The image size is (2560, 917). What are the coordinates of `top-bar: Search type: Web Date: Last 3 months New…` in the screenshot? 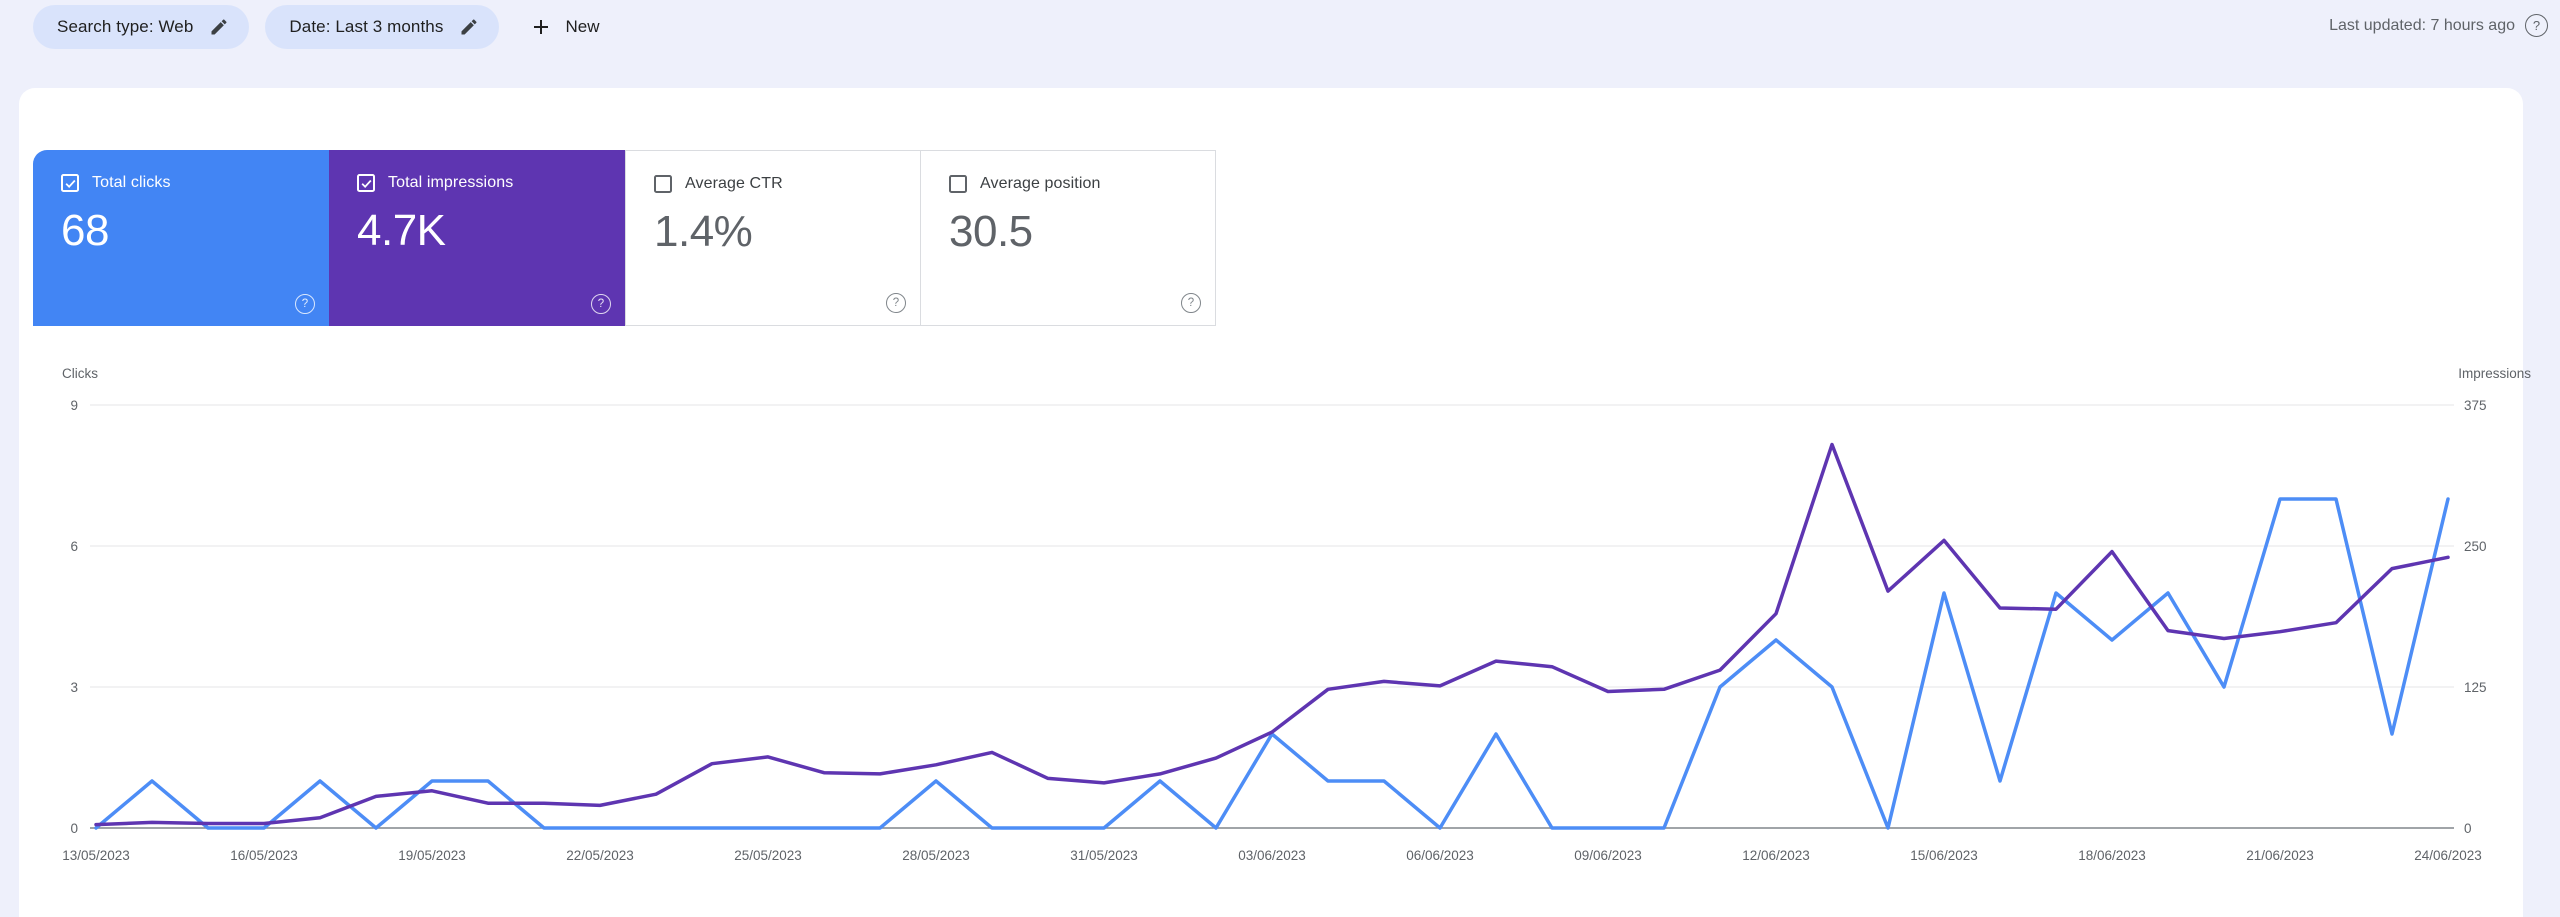 It's located at (1280, 28).